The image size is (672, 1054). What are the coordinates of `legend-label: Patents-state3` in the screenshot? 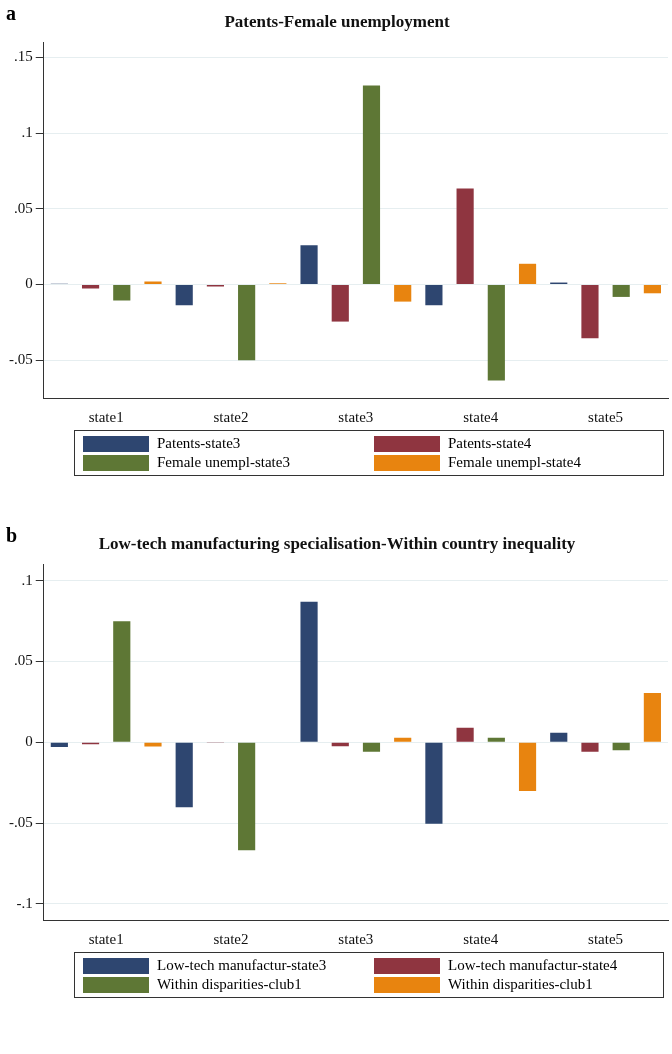 It's located at (199, 443).